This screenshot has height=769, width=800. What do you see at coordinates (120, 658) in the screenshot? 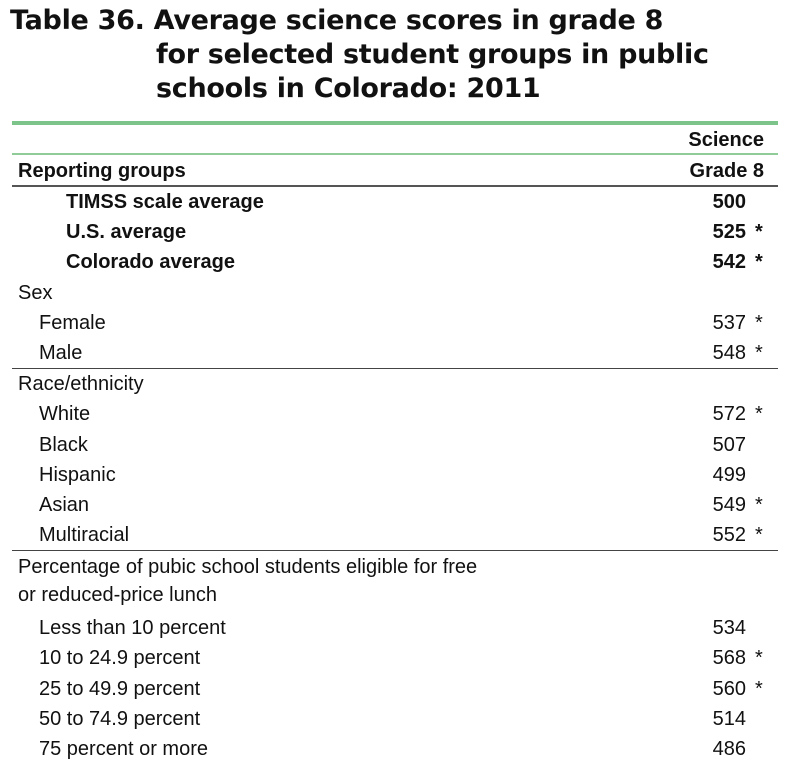
I see `row-label: 10 to 24.9 percent` at bounding box center [120, 658].